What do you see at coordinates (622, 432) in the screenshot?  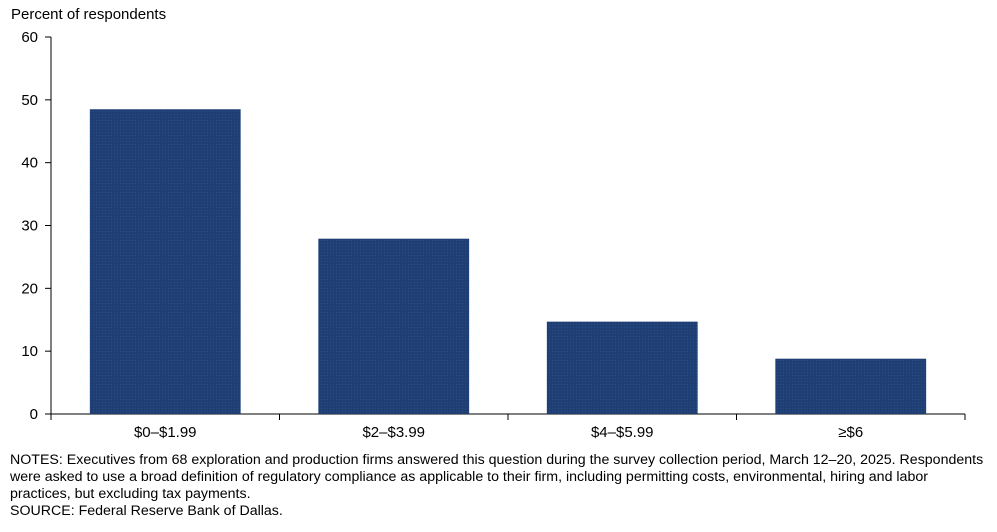 I see `x-tick-label: $4–$5.99` at bounding box center [622, 432].